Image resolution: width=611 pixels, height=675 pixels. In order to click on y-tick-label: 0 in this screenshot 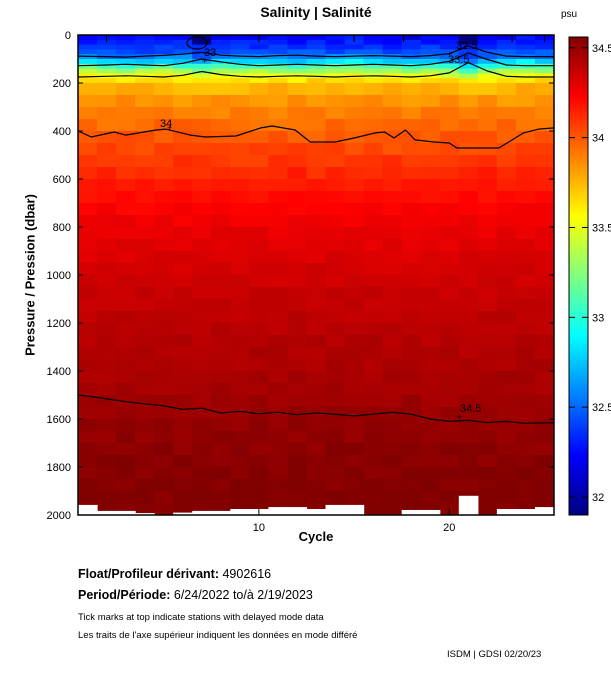, I will do `click(68, 36)`.